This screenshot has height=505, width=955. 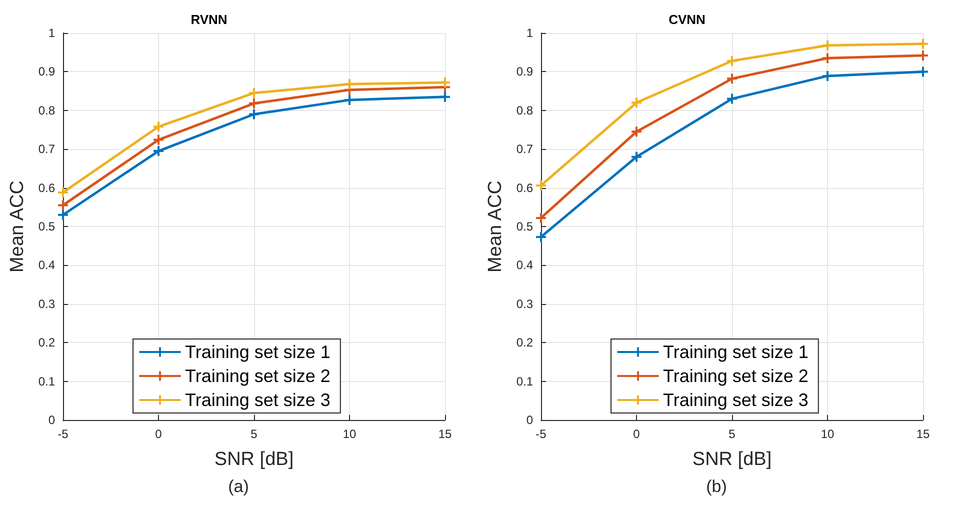 What do you see at coordinates (716, 486) in the screenshot?
I see `text: (b)` at bounding box center [716, 486].